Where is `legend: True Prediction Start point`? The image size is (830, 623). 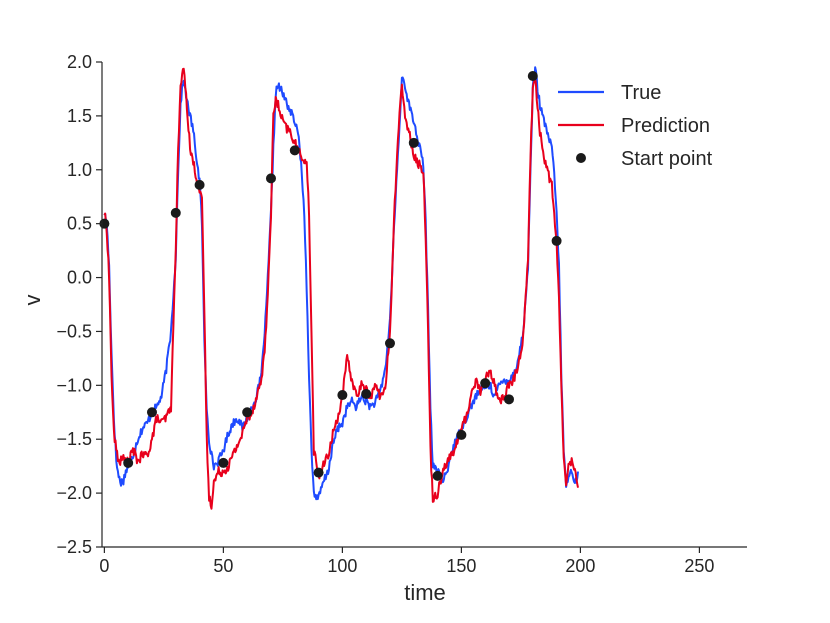 legend: True Prediction Start point is located at coordinates (635, 126).